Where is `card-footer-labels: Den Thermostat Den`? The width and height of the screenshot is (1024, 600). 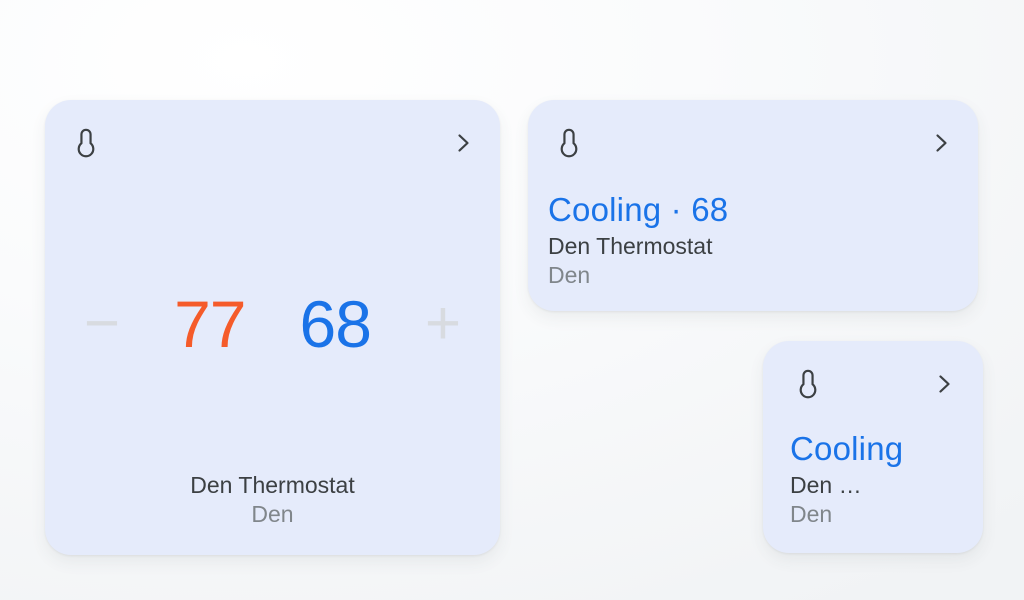 card-footer-labels: Den Thermostat Den is located at coordinates (272, 499).